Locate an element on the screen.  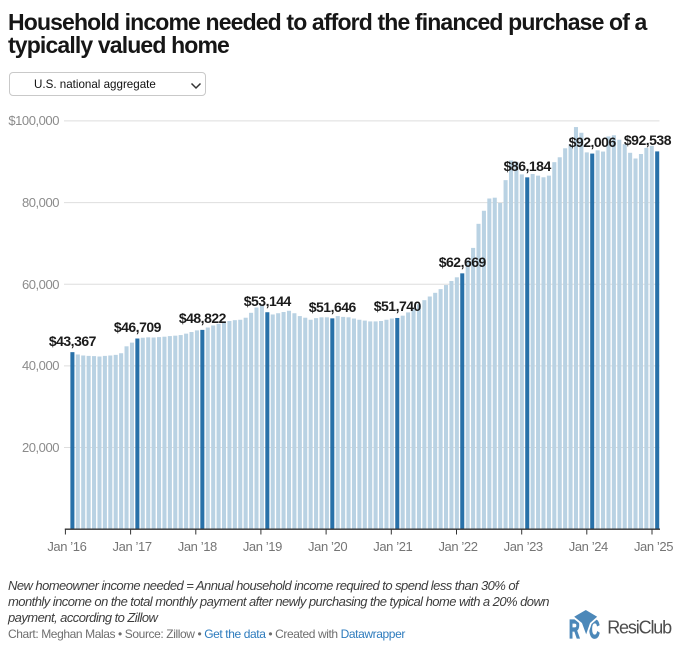
svg-text: R is located at coordinates (574, 630).